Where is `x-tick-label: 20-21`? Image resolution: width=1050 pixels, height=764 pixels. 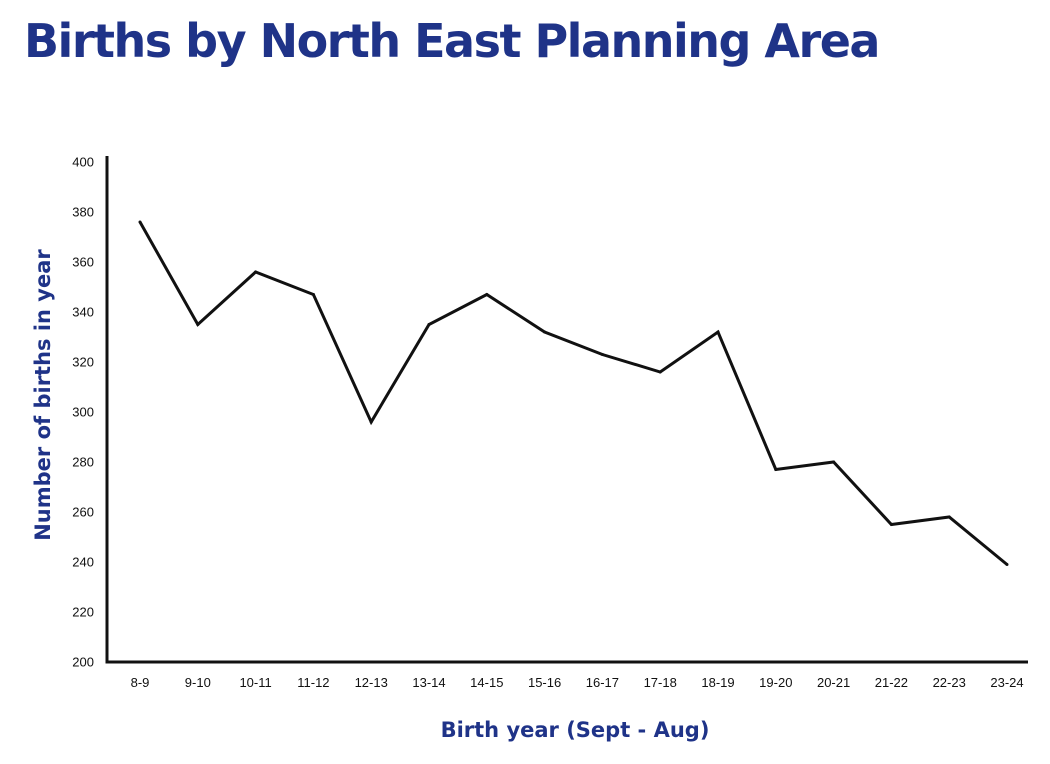
x-tick-label: 20-21 is located at coordinates (833, 682).